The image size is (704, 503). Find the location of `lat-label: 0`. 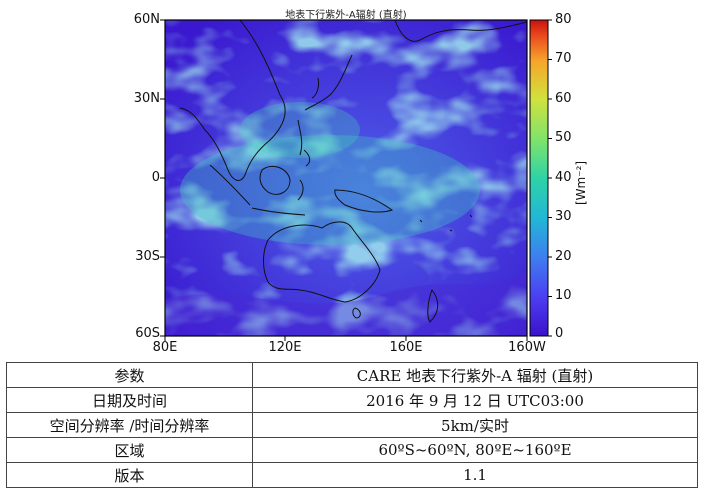

lat-label: 0 is located at coordinates (155, 177).